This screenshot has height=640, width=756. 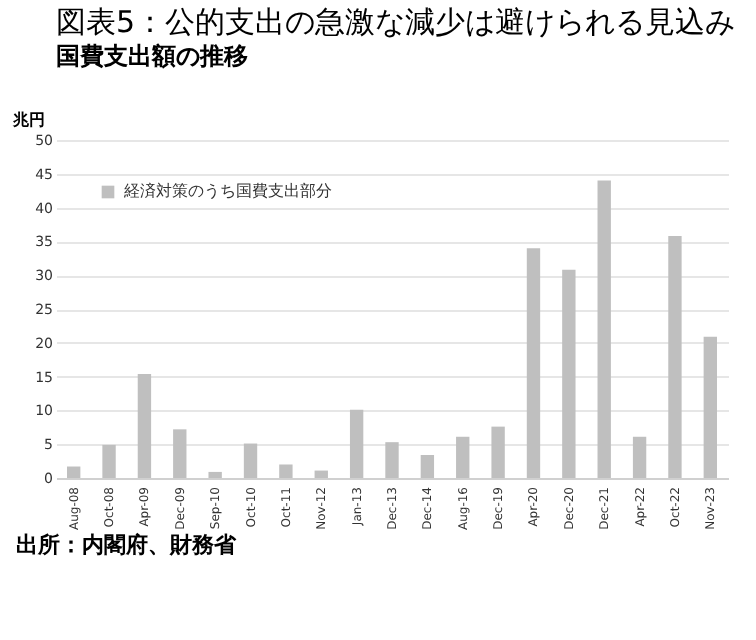 I want to click on text: 出所：内閣府、財務省, so click(x=127, y=545).